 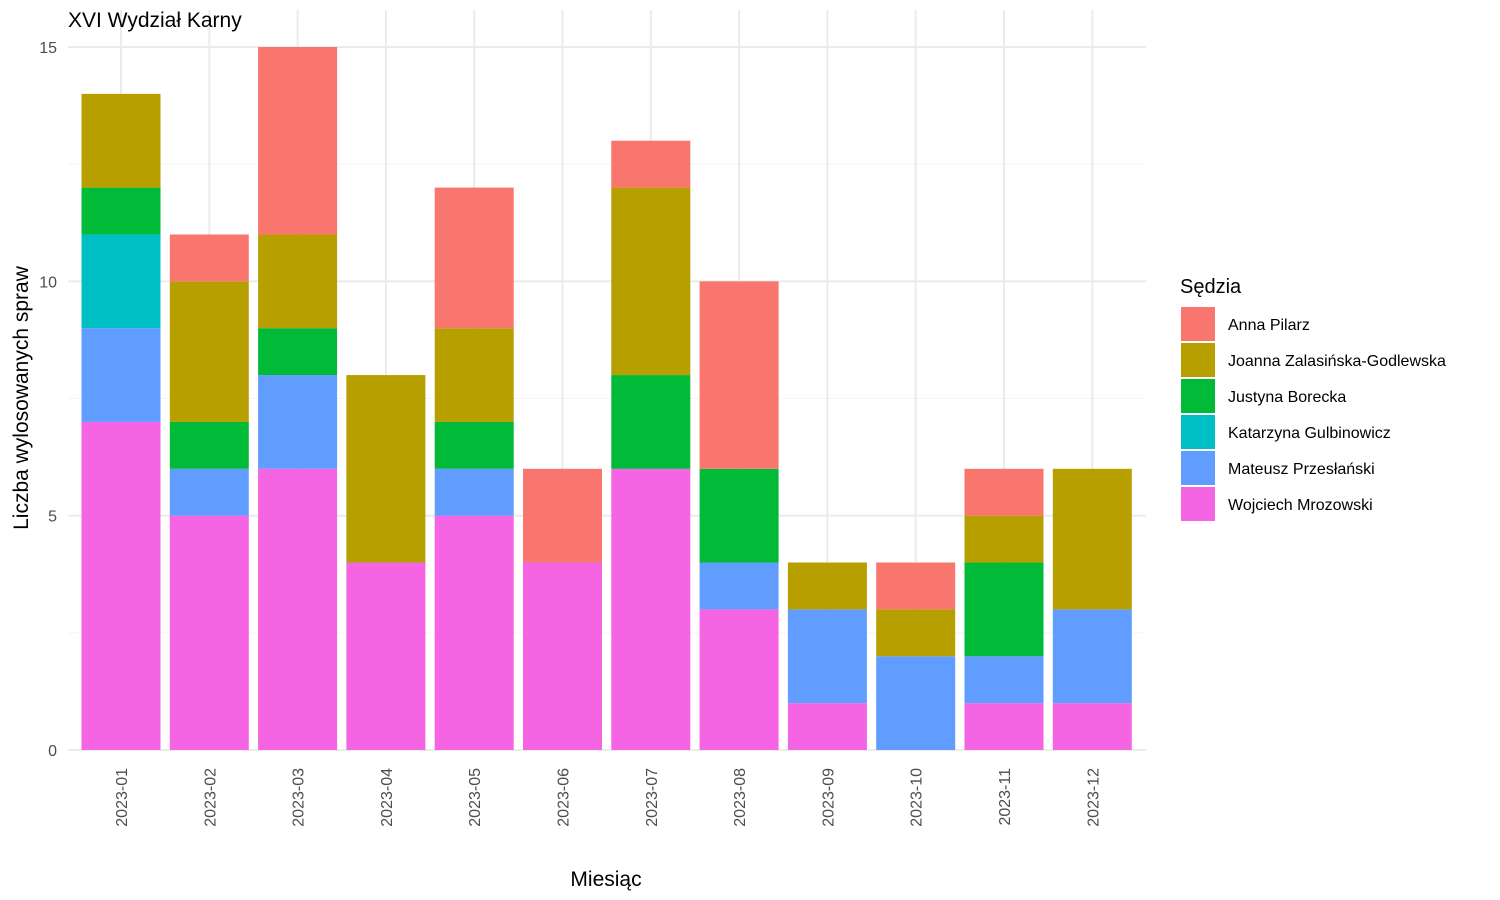 I want to click on x-tick-label: 2023-05, so click(x=475, y=797).